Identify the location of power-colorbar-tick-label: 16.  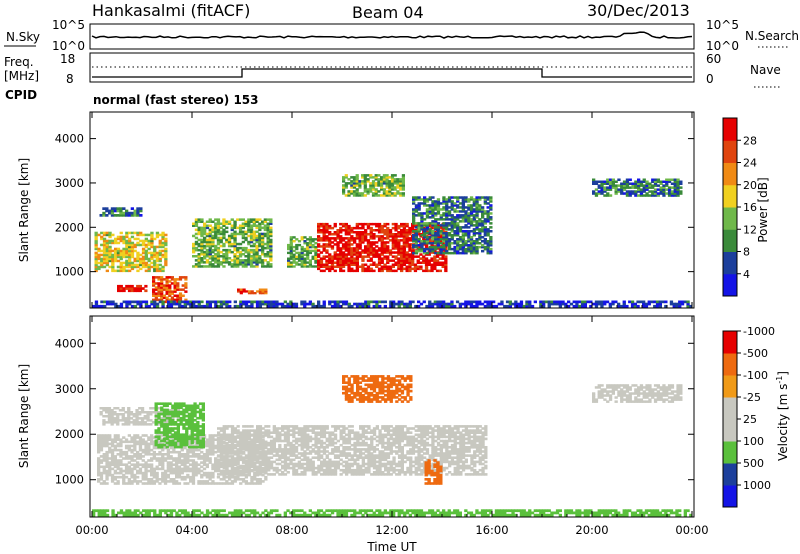
(750, 207).